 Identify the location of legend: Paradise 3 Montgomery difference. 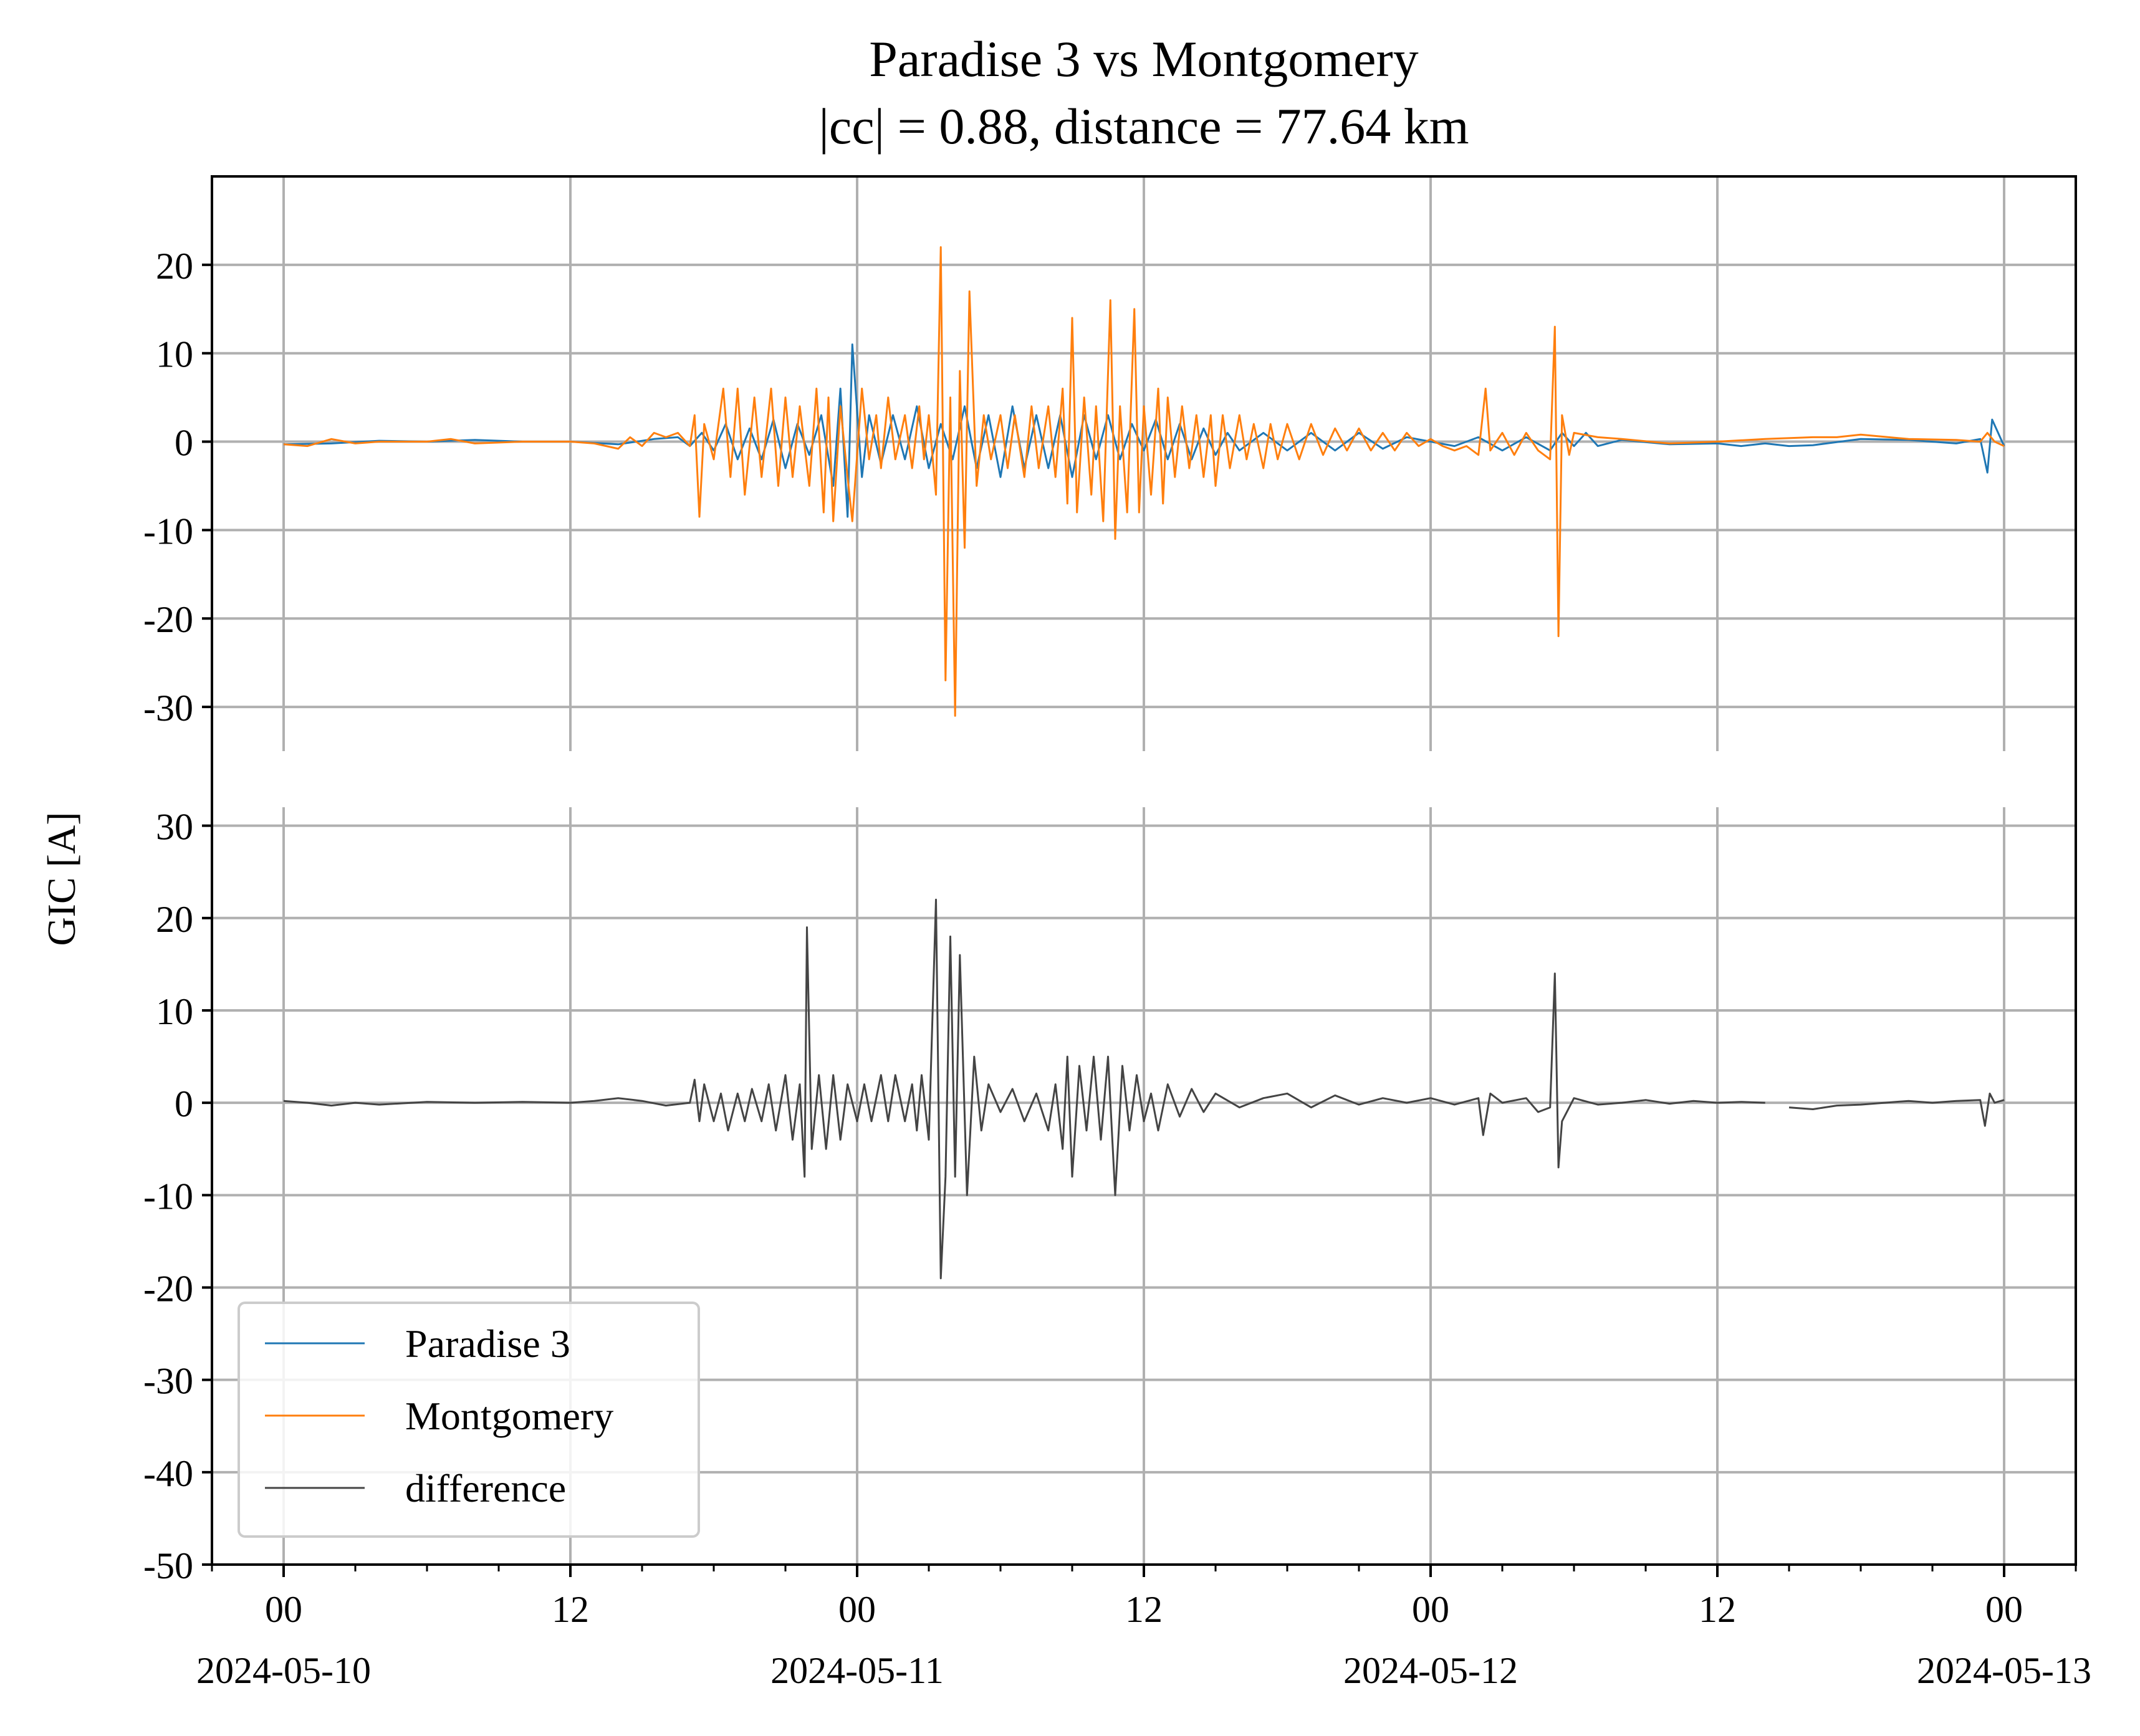
(469, 1420).